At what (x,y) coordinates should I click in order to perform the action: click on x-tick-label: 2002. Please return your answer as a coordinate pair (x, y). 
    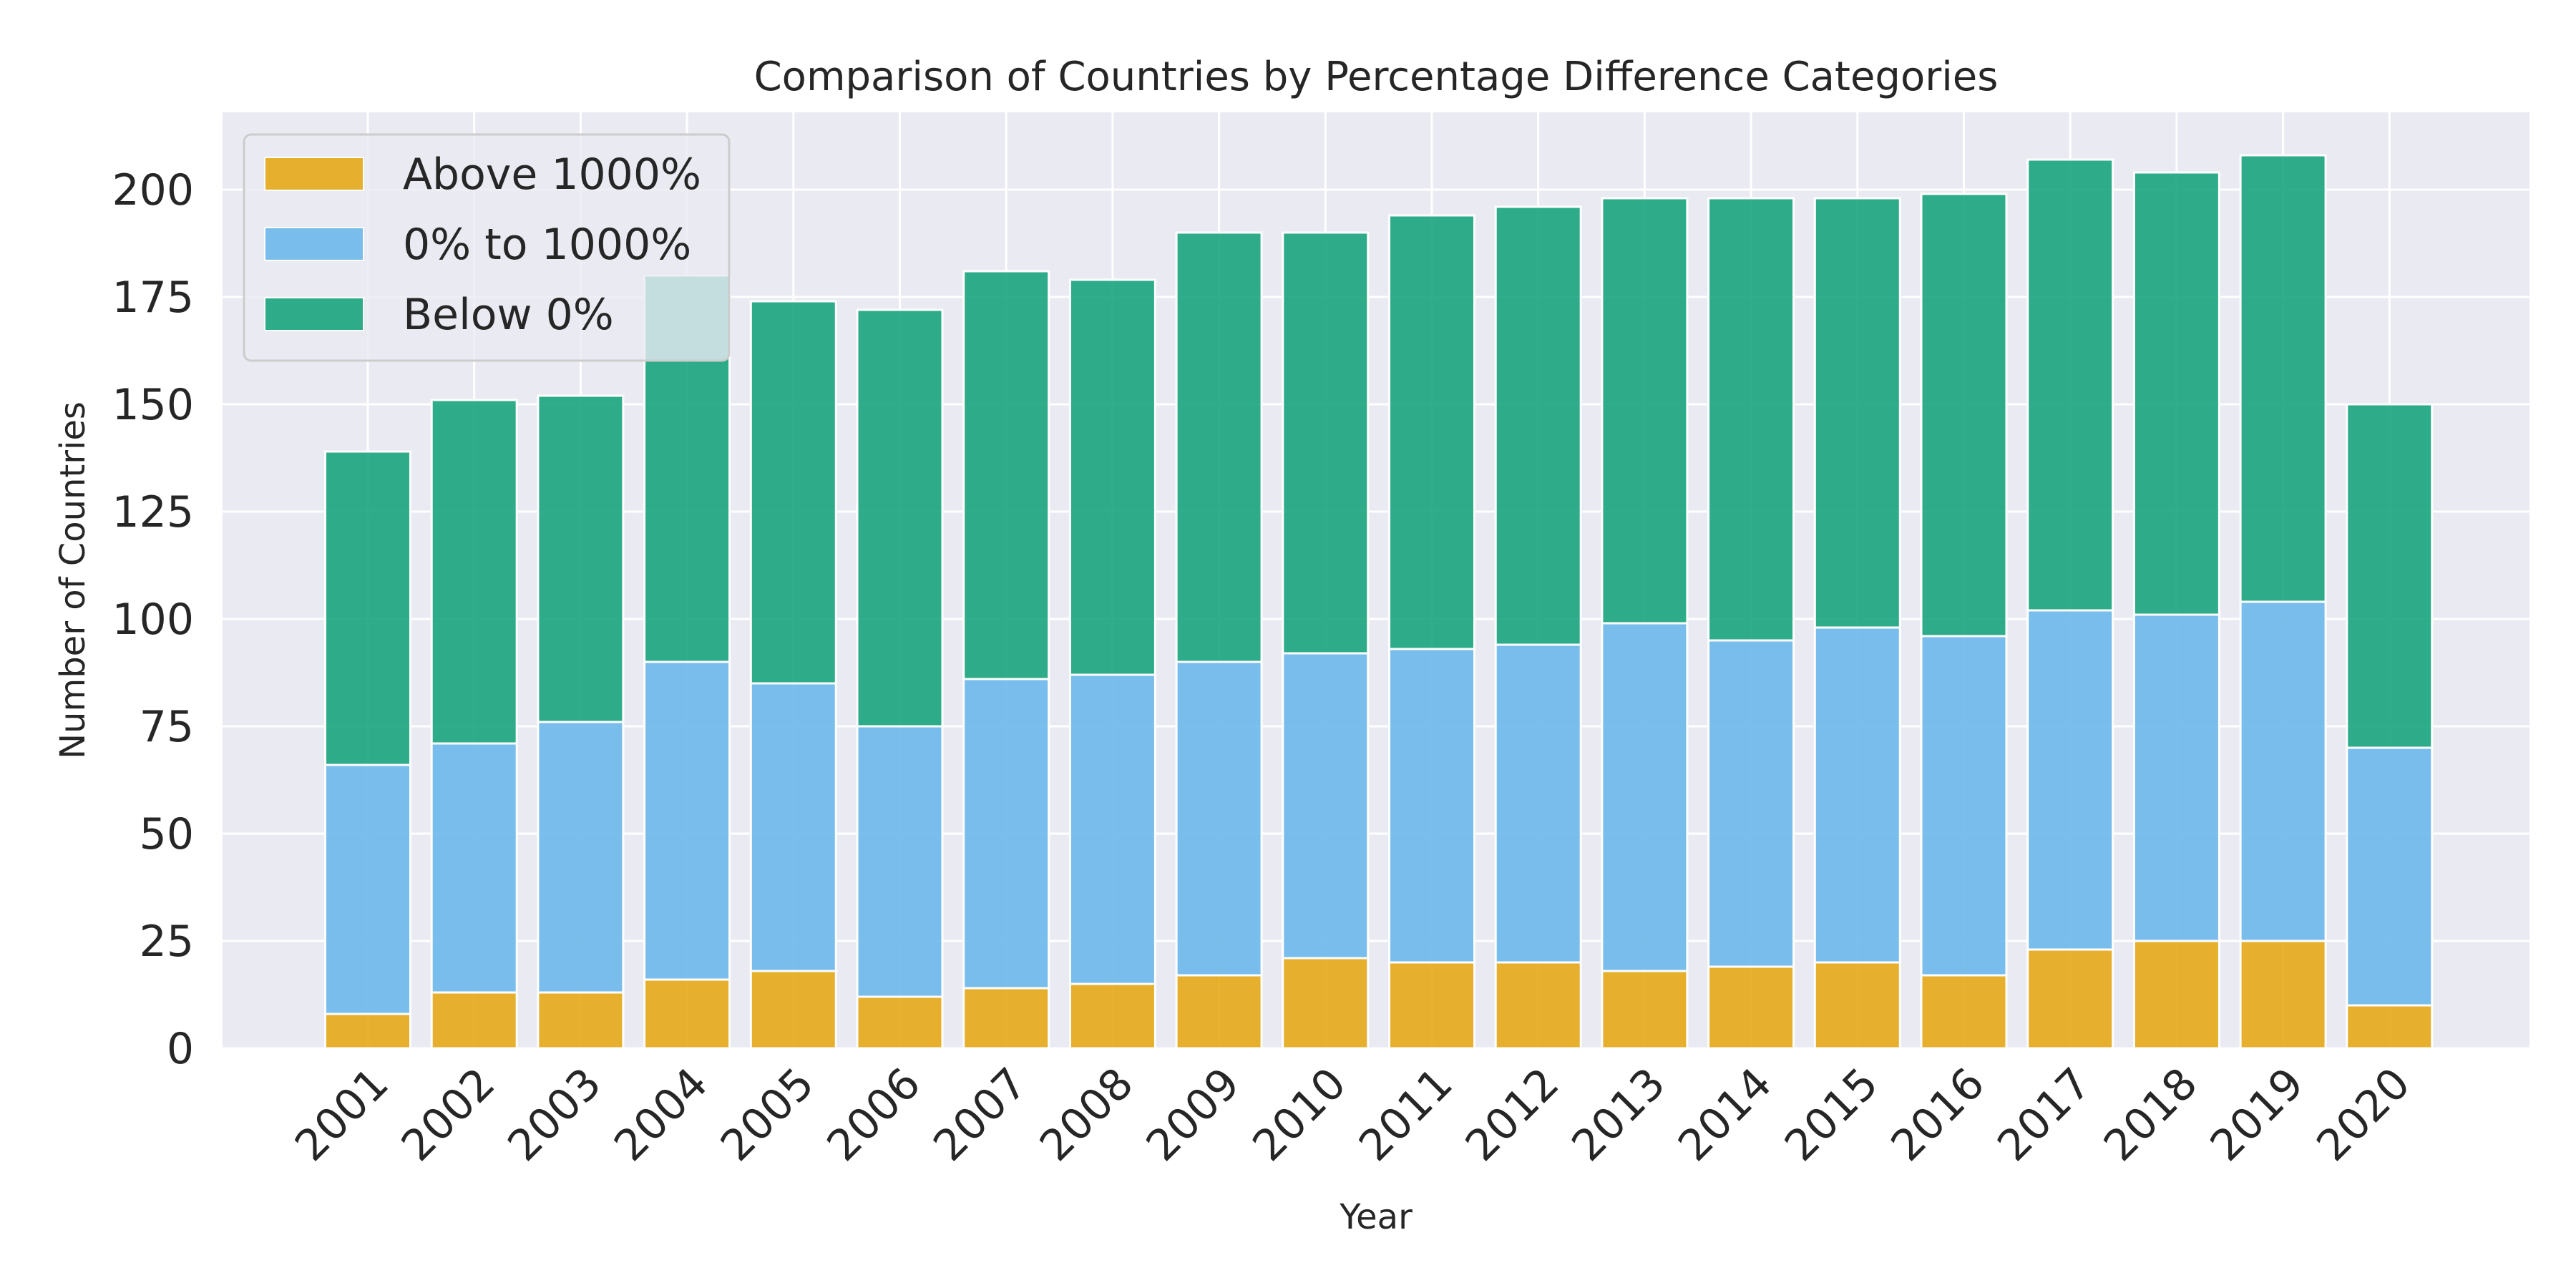
    Looking at the image, I should click on (448, 1114).